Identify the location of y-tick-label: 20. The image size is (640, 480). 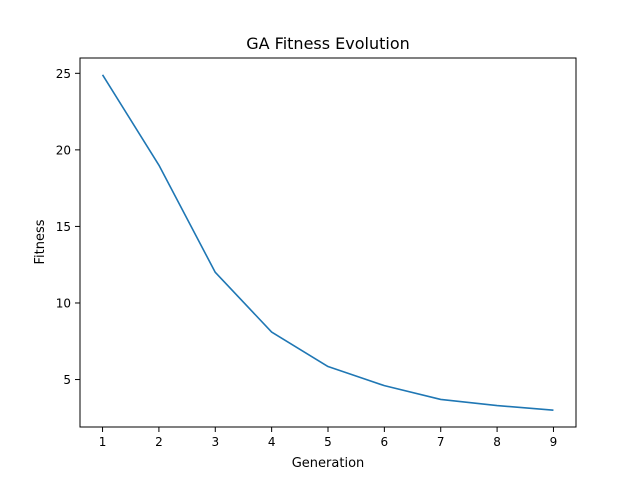
(63, 150).